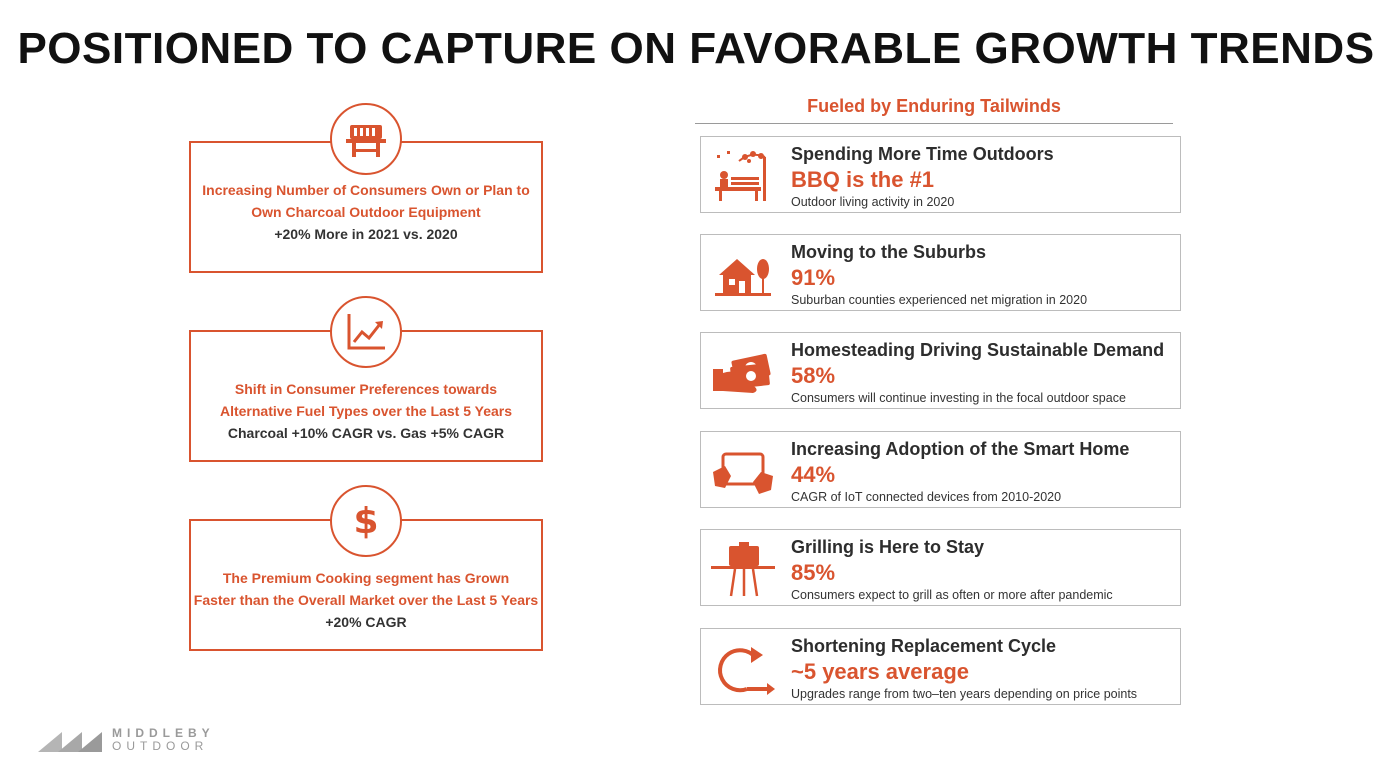  Describe the element at coordinates (978, 350) in the screenshot. I see `tailwind-title: Homesteading Driving Sustainable Demand` at that location.